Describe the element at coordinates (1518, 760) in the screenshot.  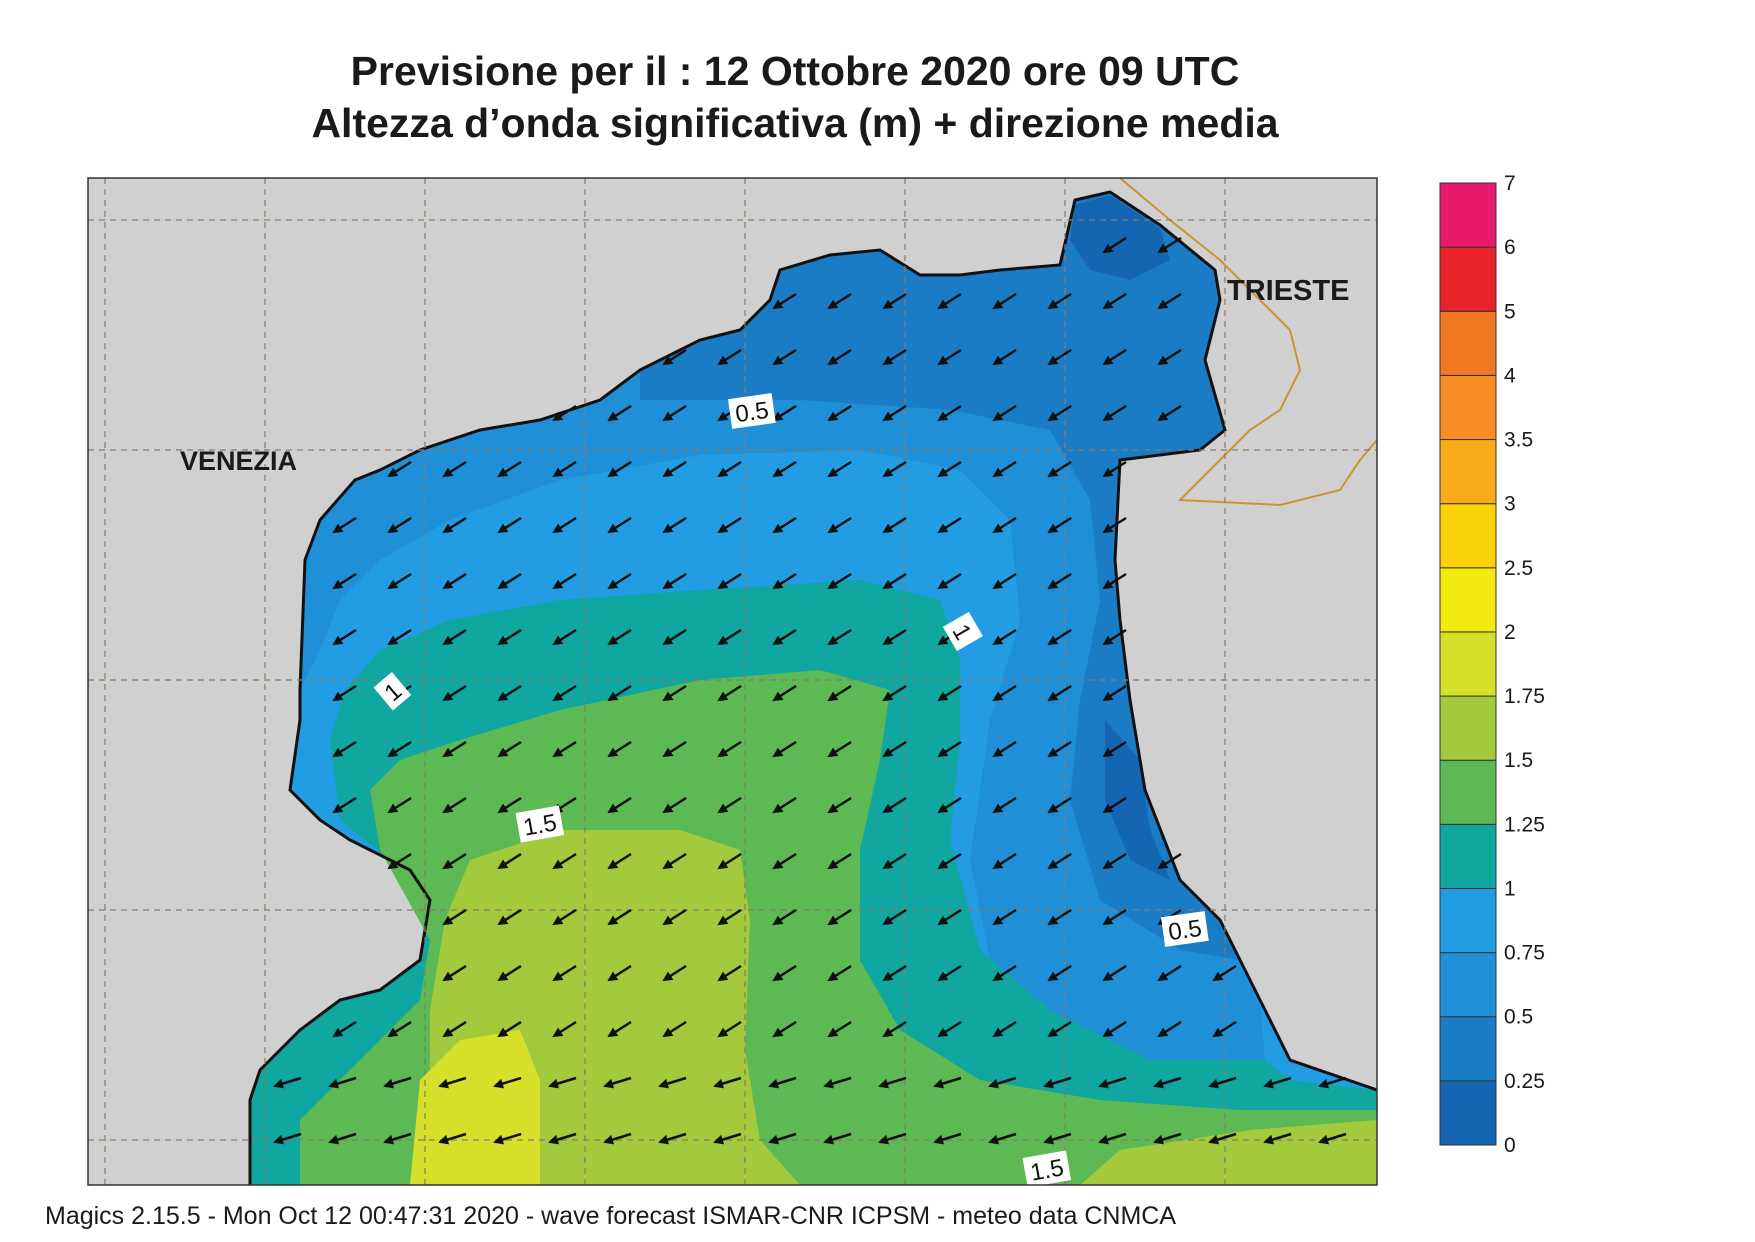
I see `legend-tick-label: 1.5` at that location.